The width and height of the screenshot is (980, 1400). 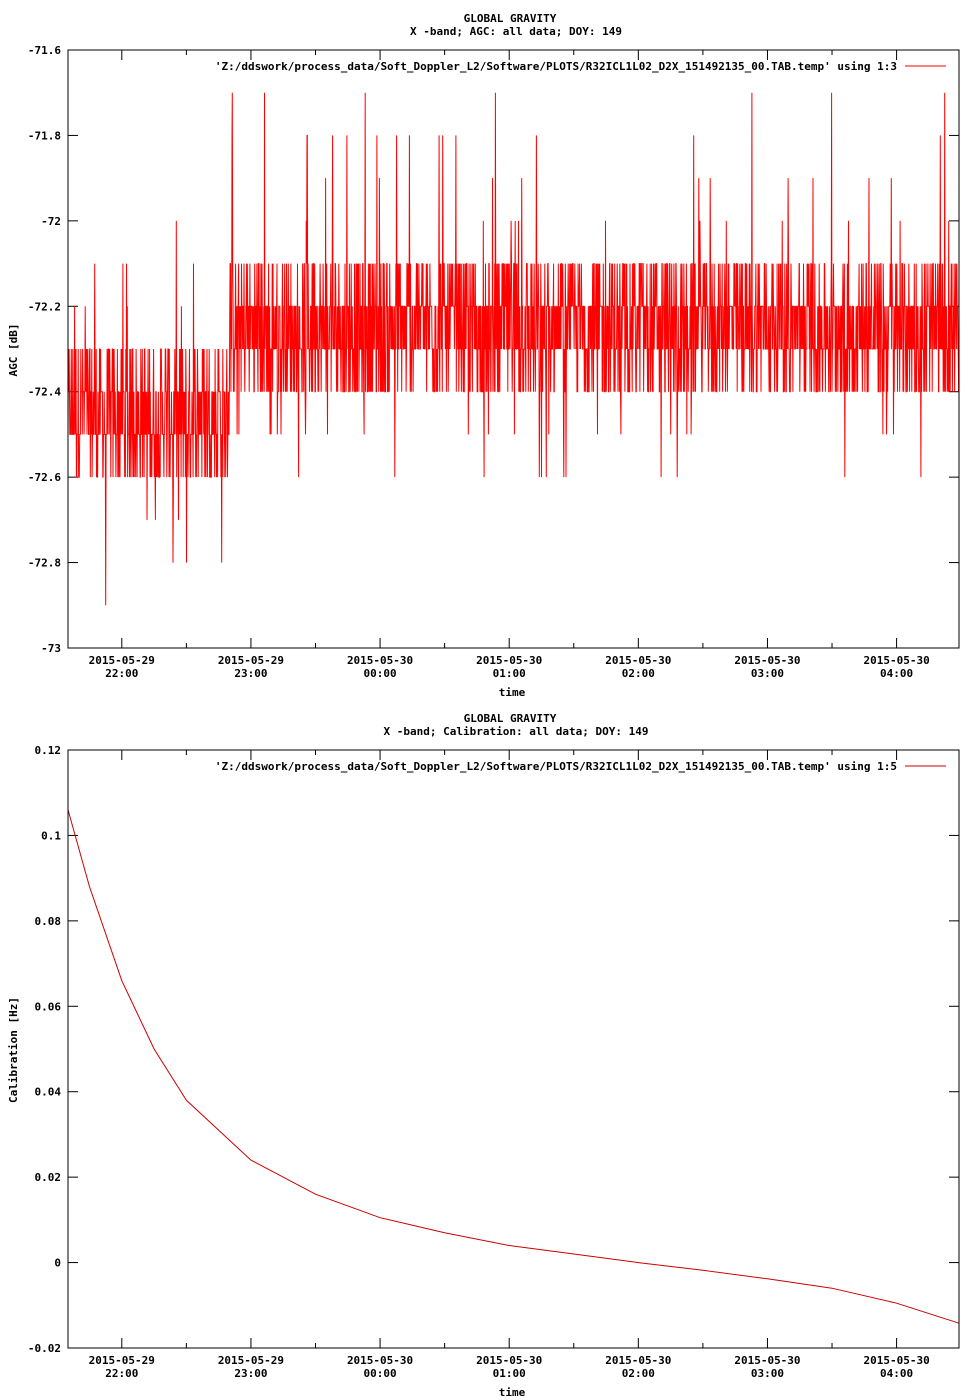 I want to click on y-tick-label: -0.02, so click(x=44, y=1348).